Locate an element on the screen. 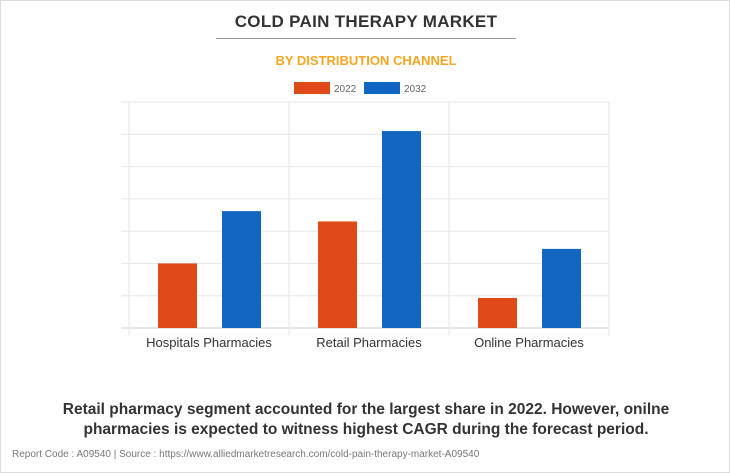 This screenshot has width=730, height=473. chart-subtitle: BY DISTRIBUTION CHANNEL is located at coordinates (366, 60).